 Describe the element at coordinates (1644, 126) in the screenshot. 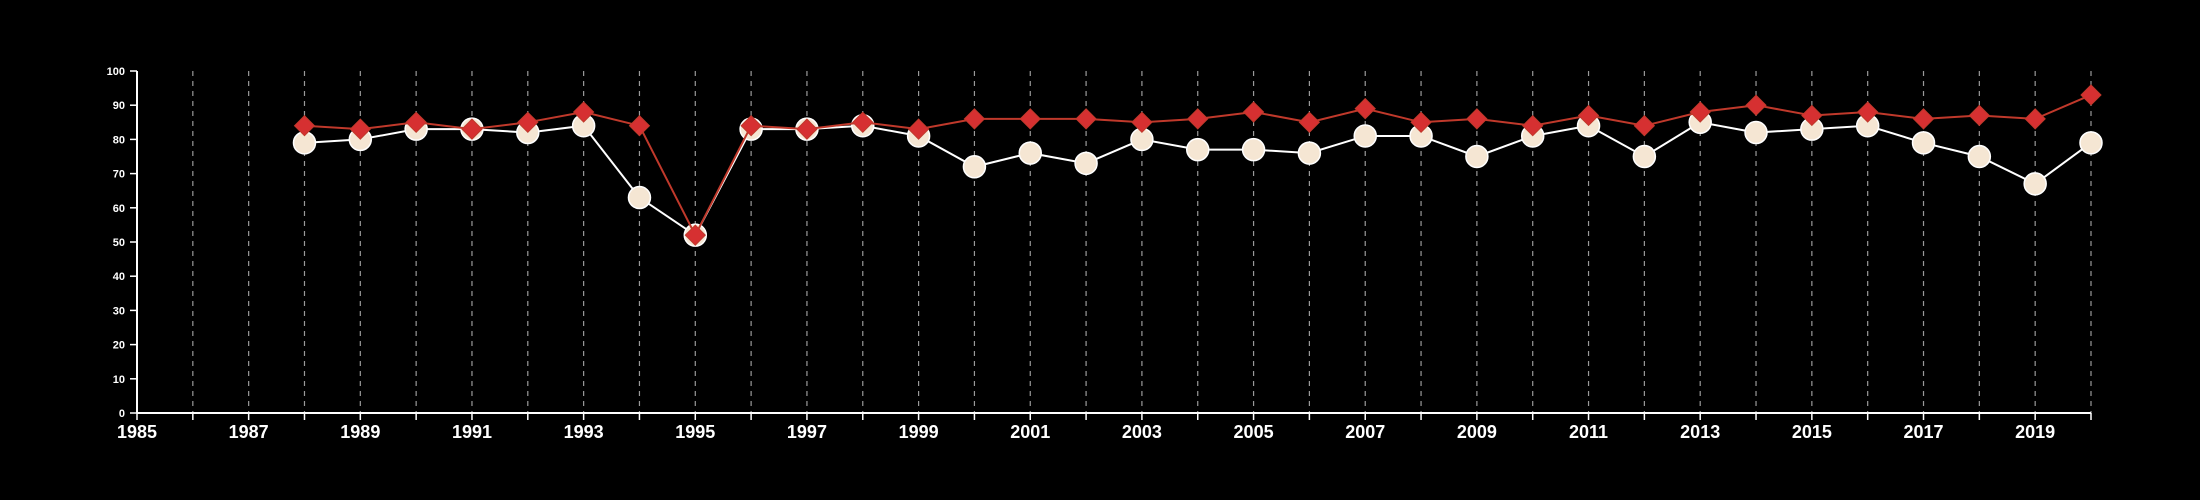

I see `series-2-point-2012` at that location.